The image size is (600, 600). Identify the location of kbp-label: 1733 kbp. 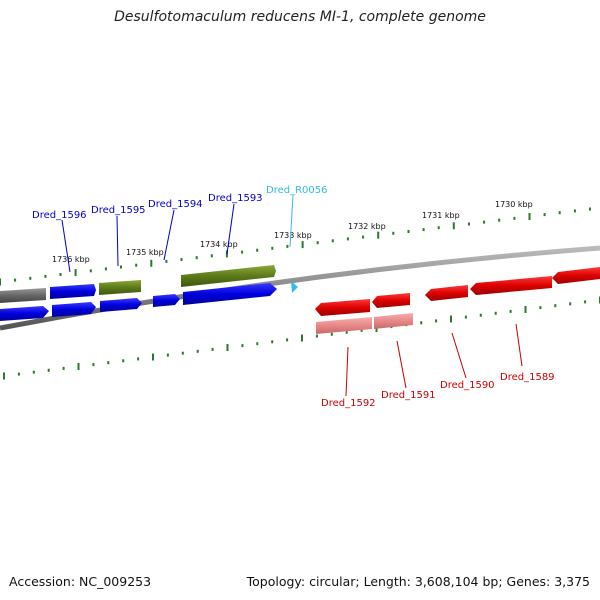
(293, 235).